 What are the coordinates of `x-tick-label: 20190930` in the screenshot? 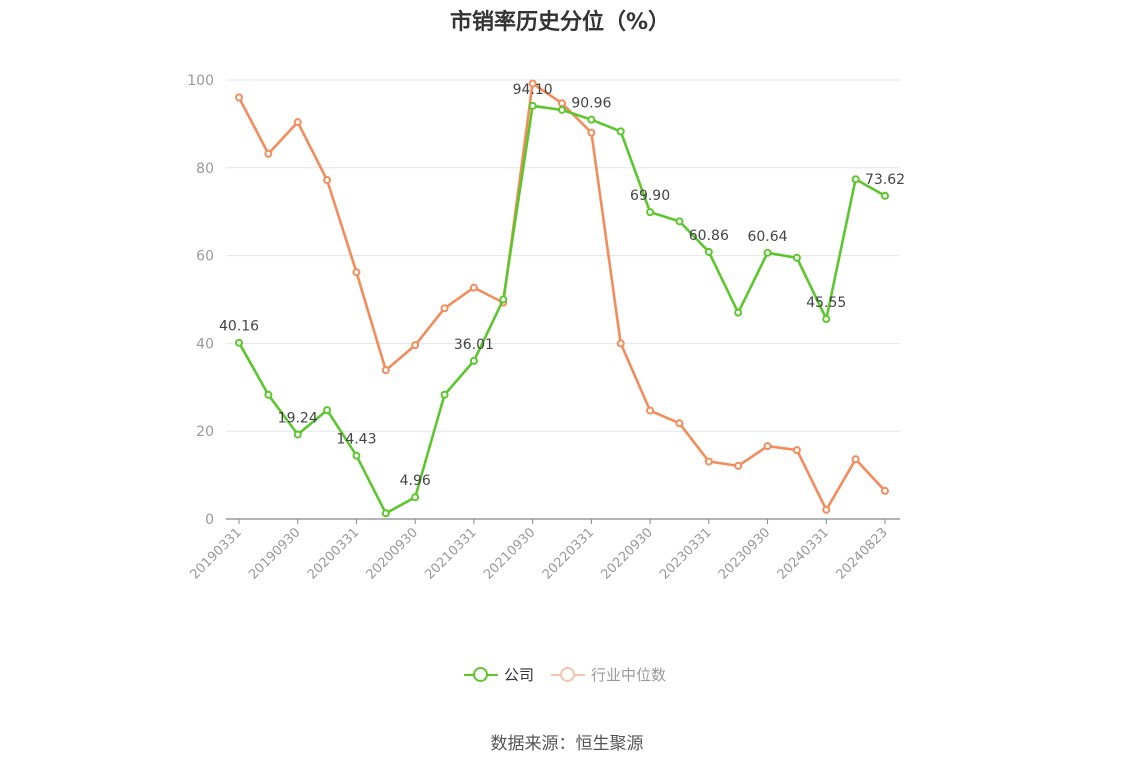 It's located at (274, 553).